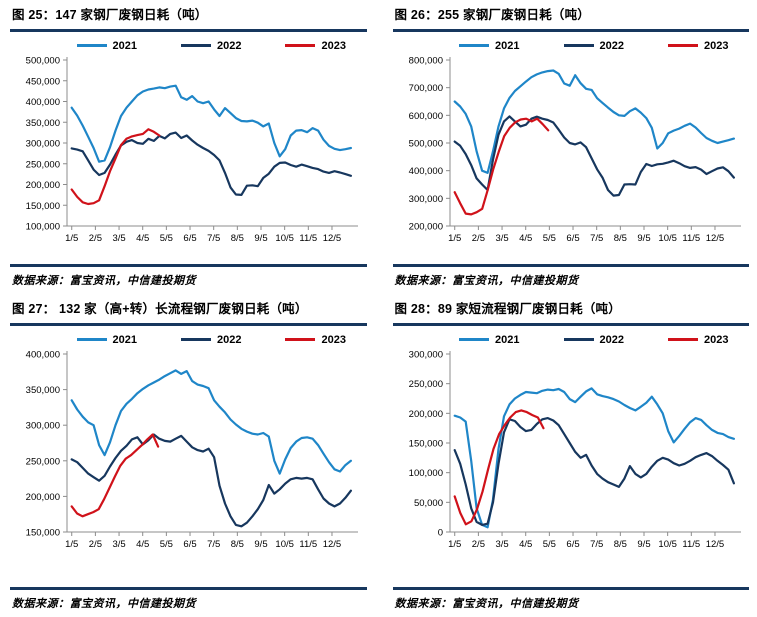  I want to click on legend-fig28: 2021 2022 2023, so click(571, 340).